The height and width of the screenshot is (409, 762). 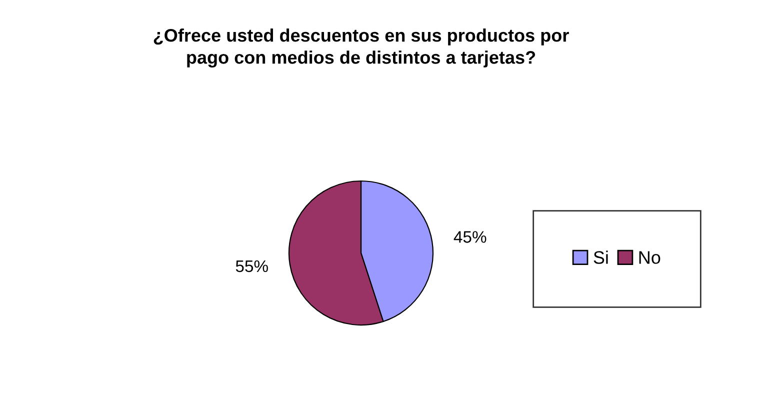 What do you see at coordinates (361, 48) in the screenshot?
I see `chart-title: ¿Ofrece usted descuentos en sus productos por pago con medios de distintos a tarjetas?` at bounding box center [361, 48].